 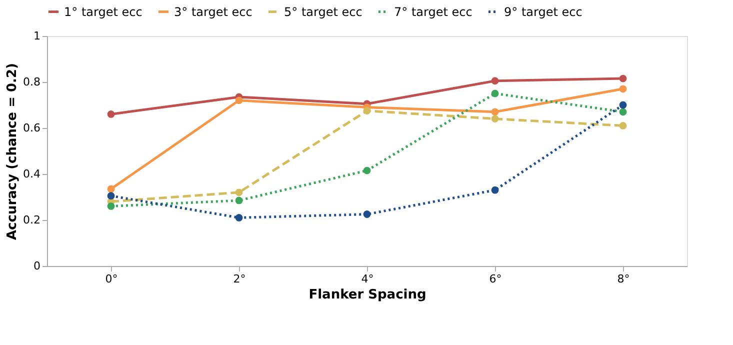 I want to click on y-tick-label: 1, so click(x=37, y=36).